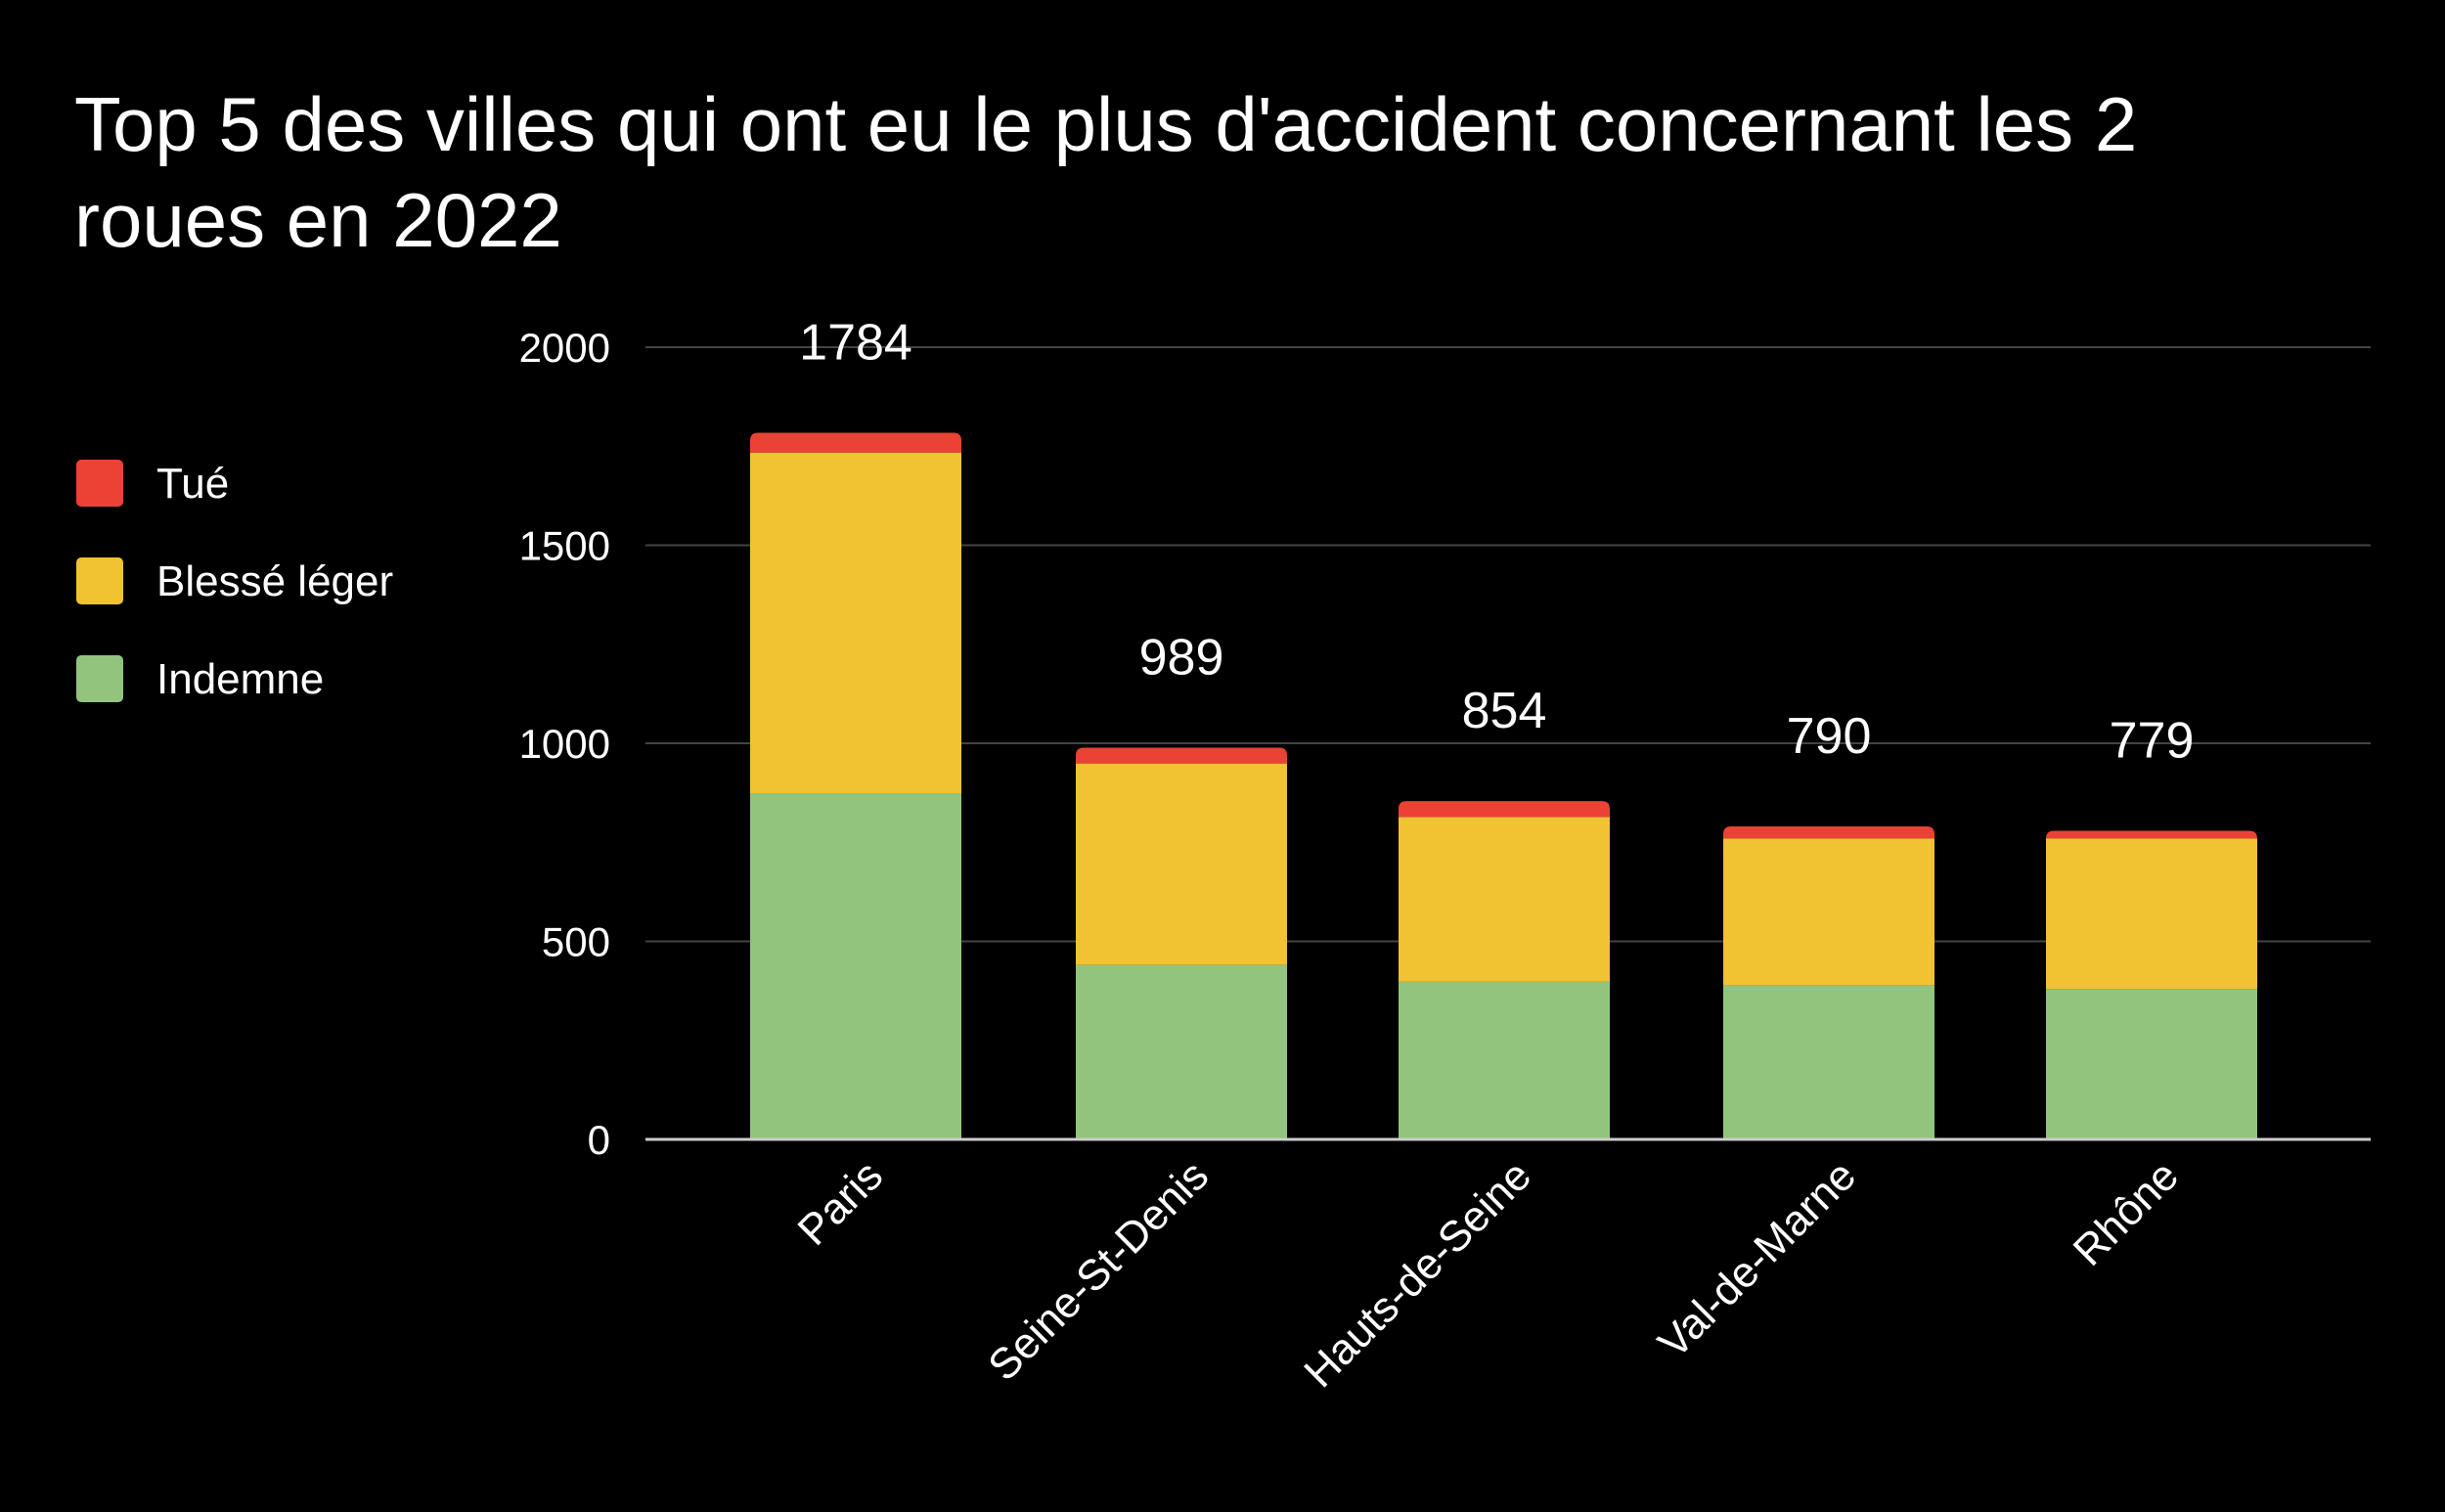 The height and width of the screenshot is (1512, 2445). I want to click on legend: Tué Blessé léger Indemne, so click(234, 581).